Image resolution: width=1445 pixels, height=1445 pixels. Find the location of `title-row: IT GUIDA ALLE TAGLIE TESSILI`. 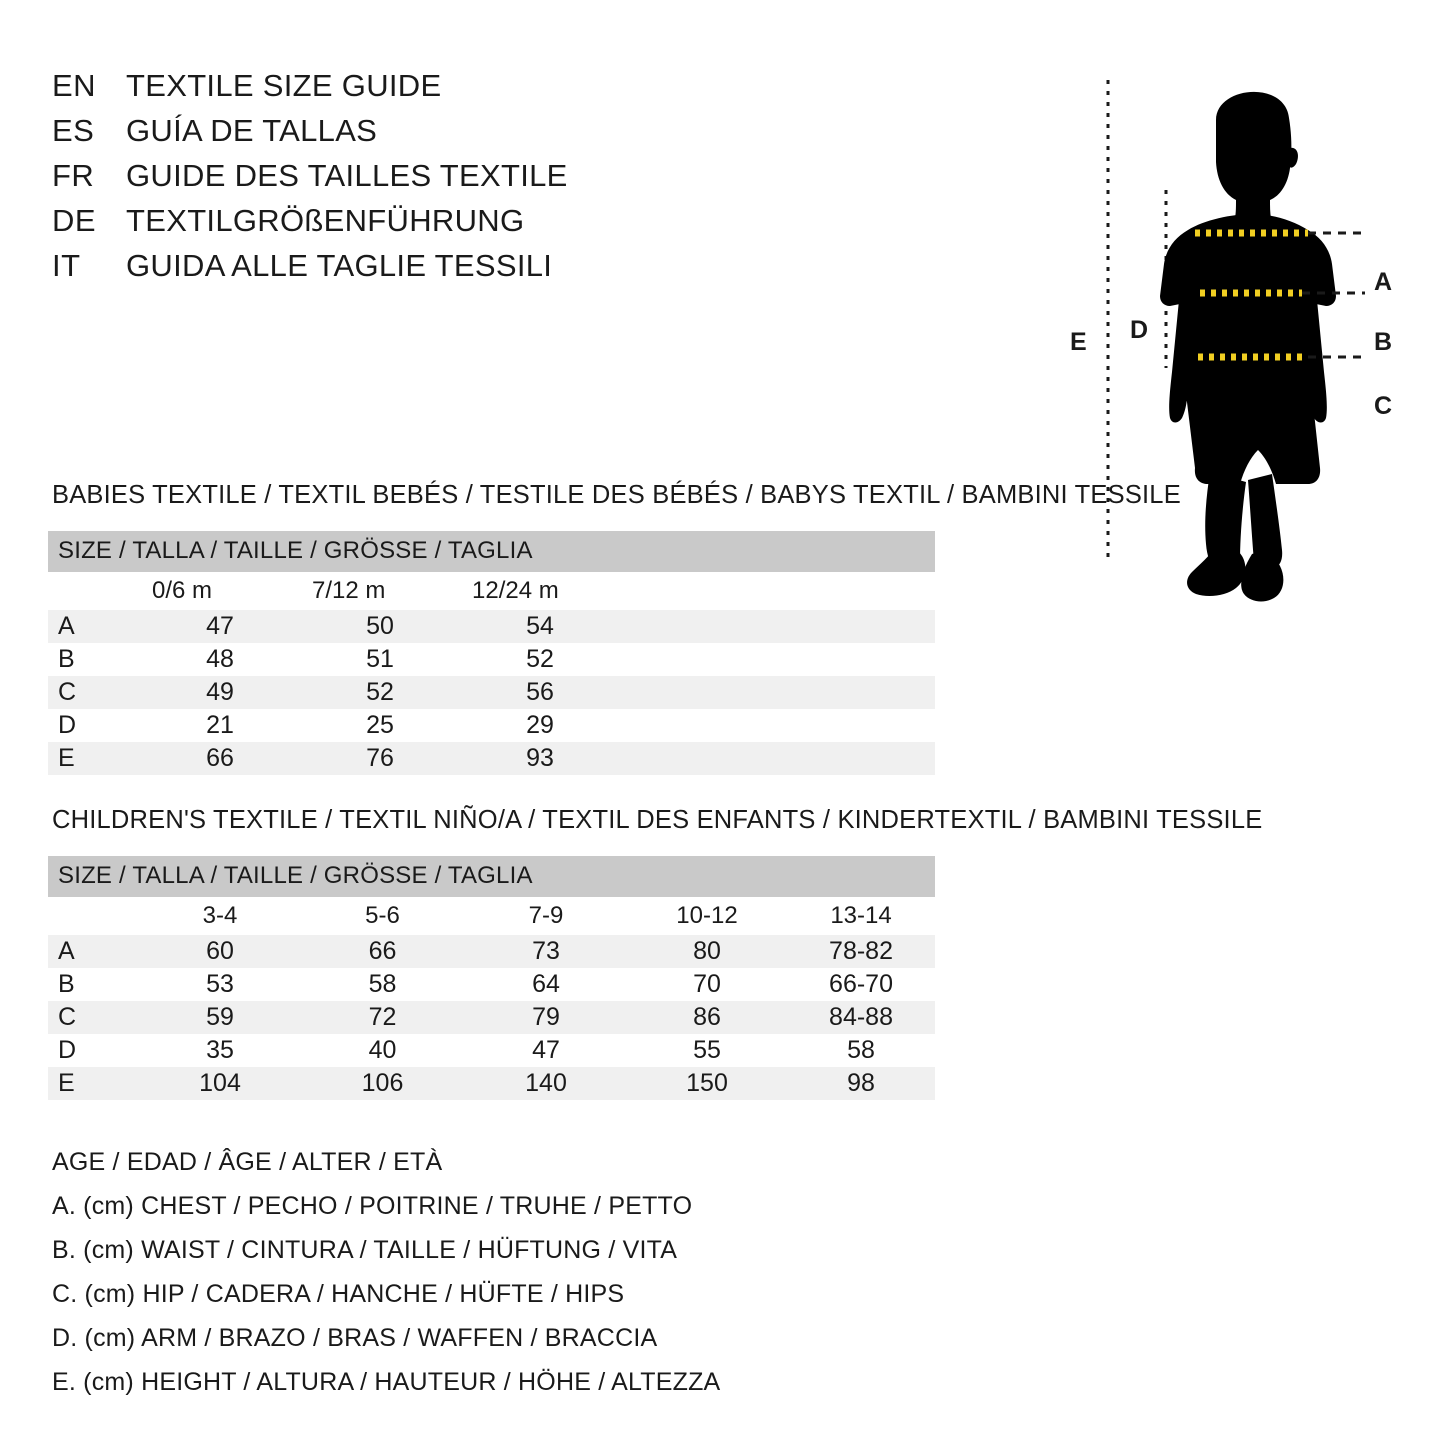

title-row: IT GUIDA ALLE TAGLIE TESSILI is located at coordinates (362, 270).